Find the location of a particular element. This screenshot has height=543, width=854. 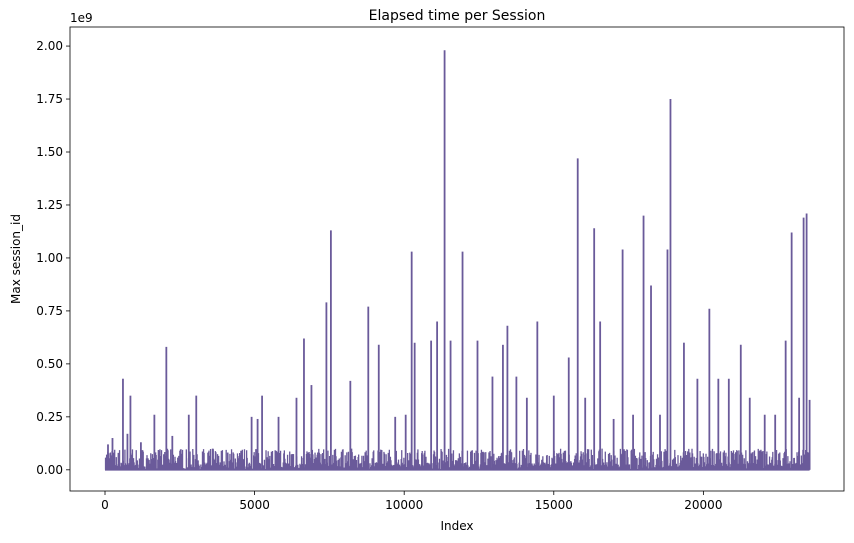

x-tick-label: 10000 is located at coordinates (404, 505).